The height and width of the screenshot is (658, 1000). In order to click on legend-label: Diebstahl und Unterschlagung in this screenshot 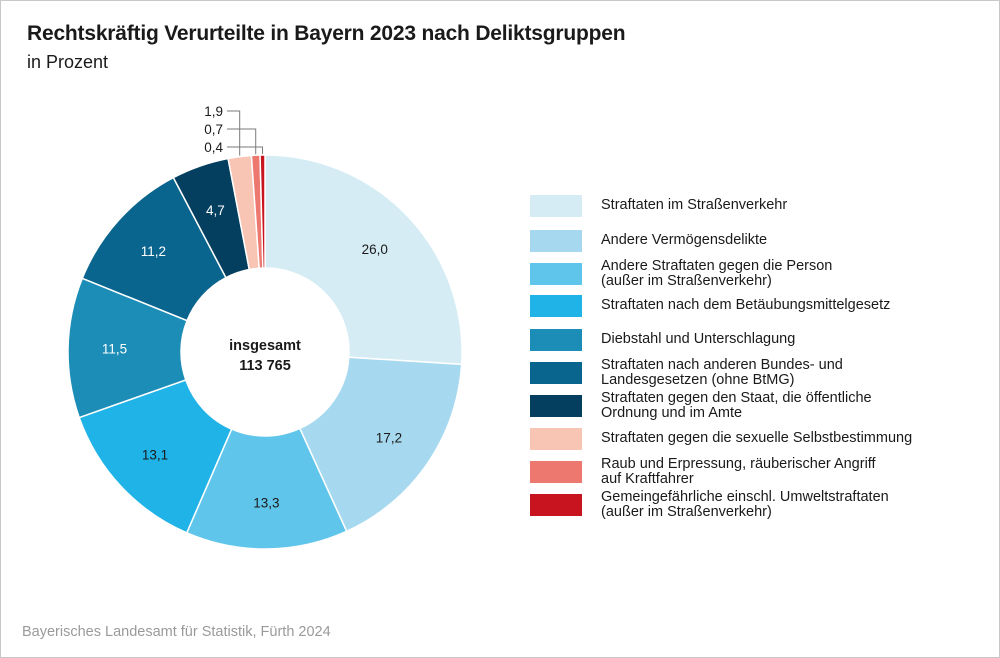, I will do `click(698, 339)`.